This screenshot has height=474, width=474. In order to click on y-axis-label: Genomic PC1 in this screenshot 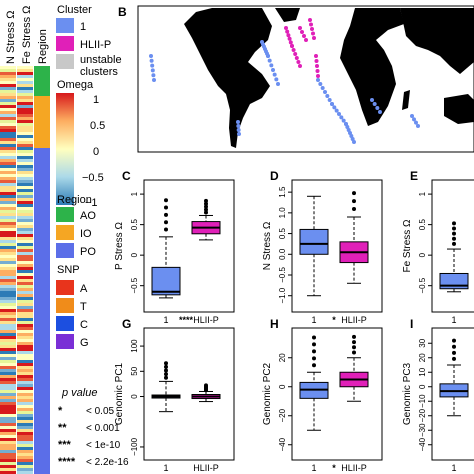, I will do `click(119, 393)`.